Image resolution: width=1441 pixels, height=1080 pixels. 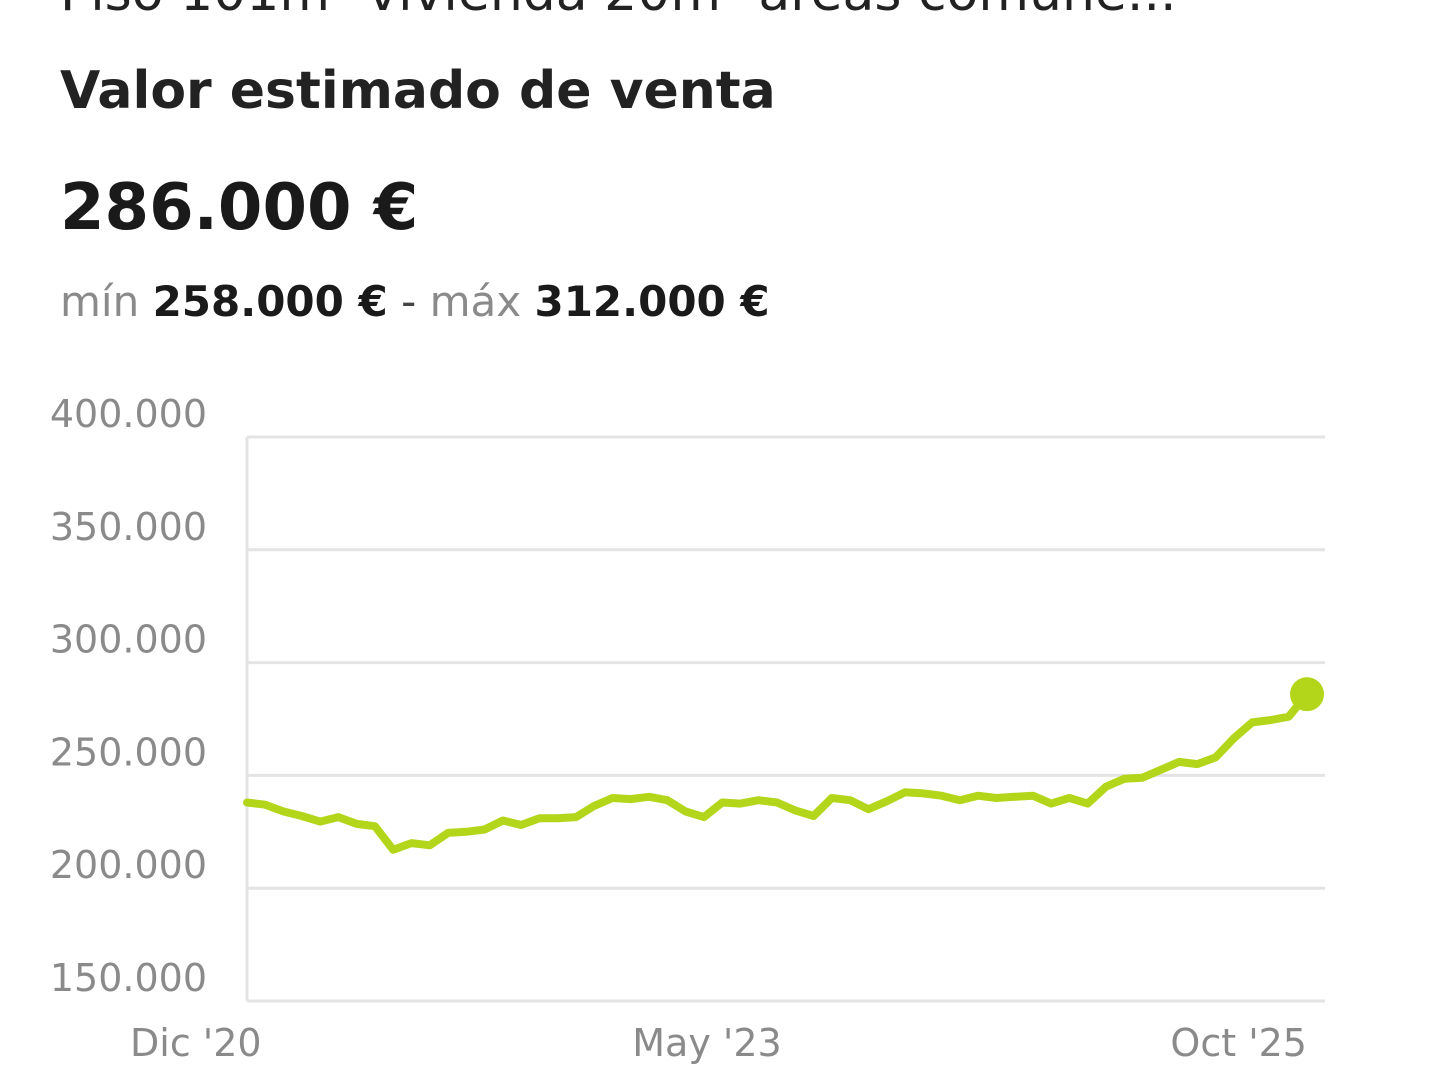 I want to click on min-value: 258.000 €, so click(x=270, y=301).